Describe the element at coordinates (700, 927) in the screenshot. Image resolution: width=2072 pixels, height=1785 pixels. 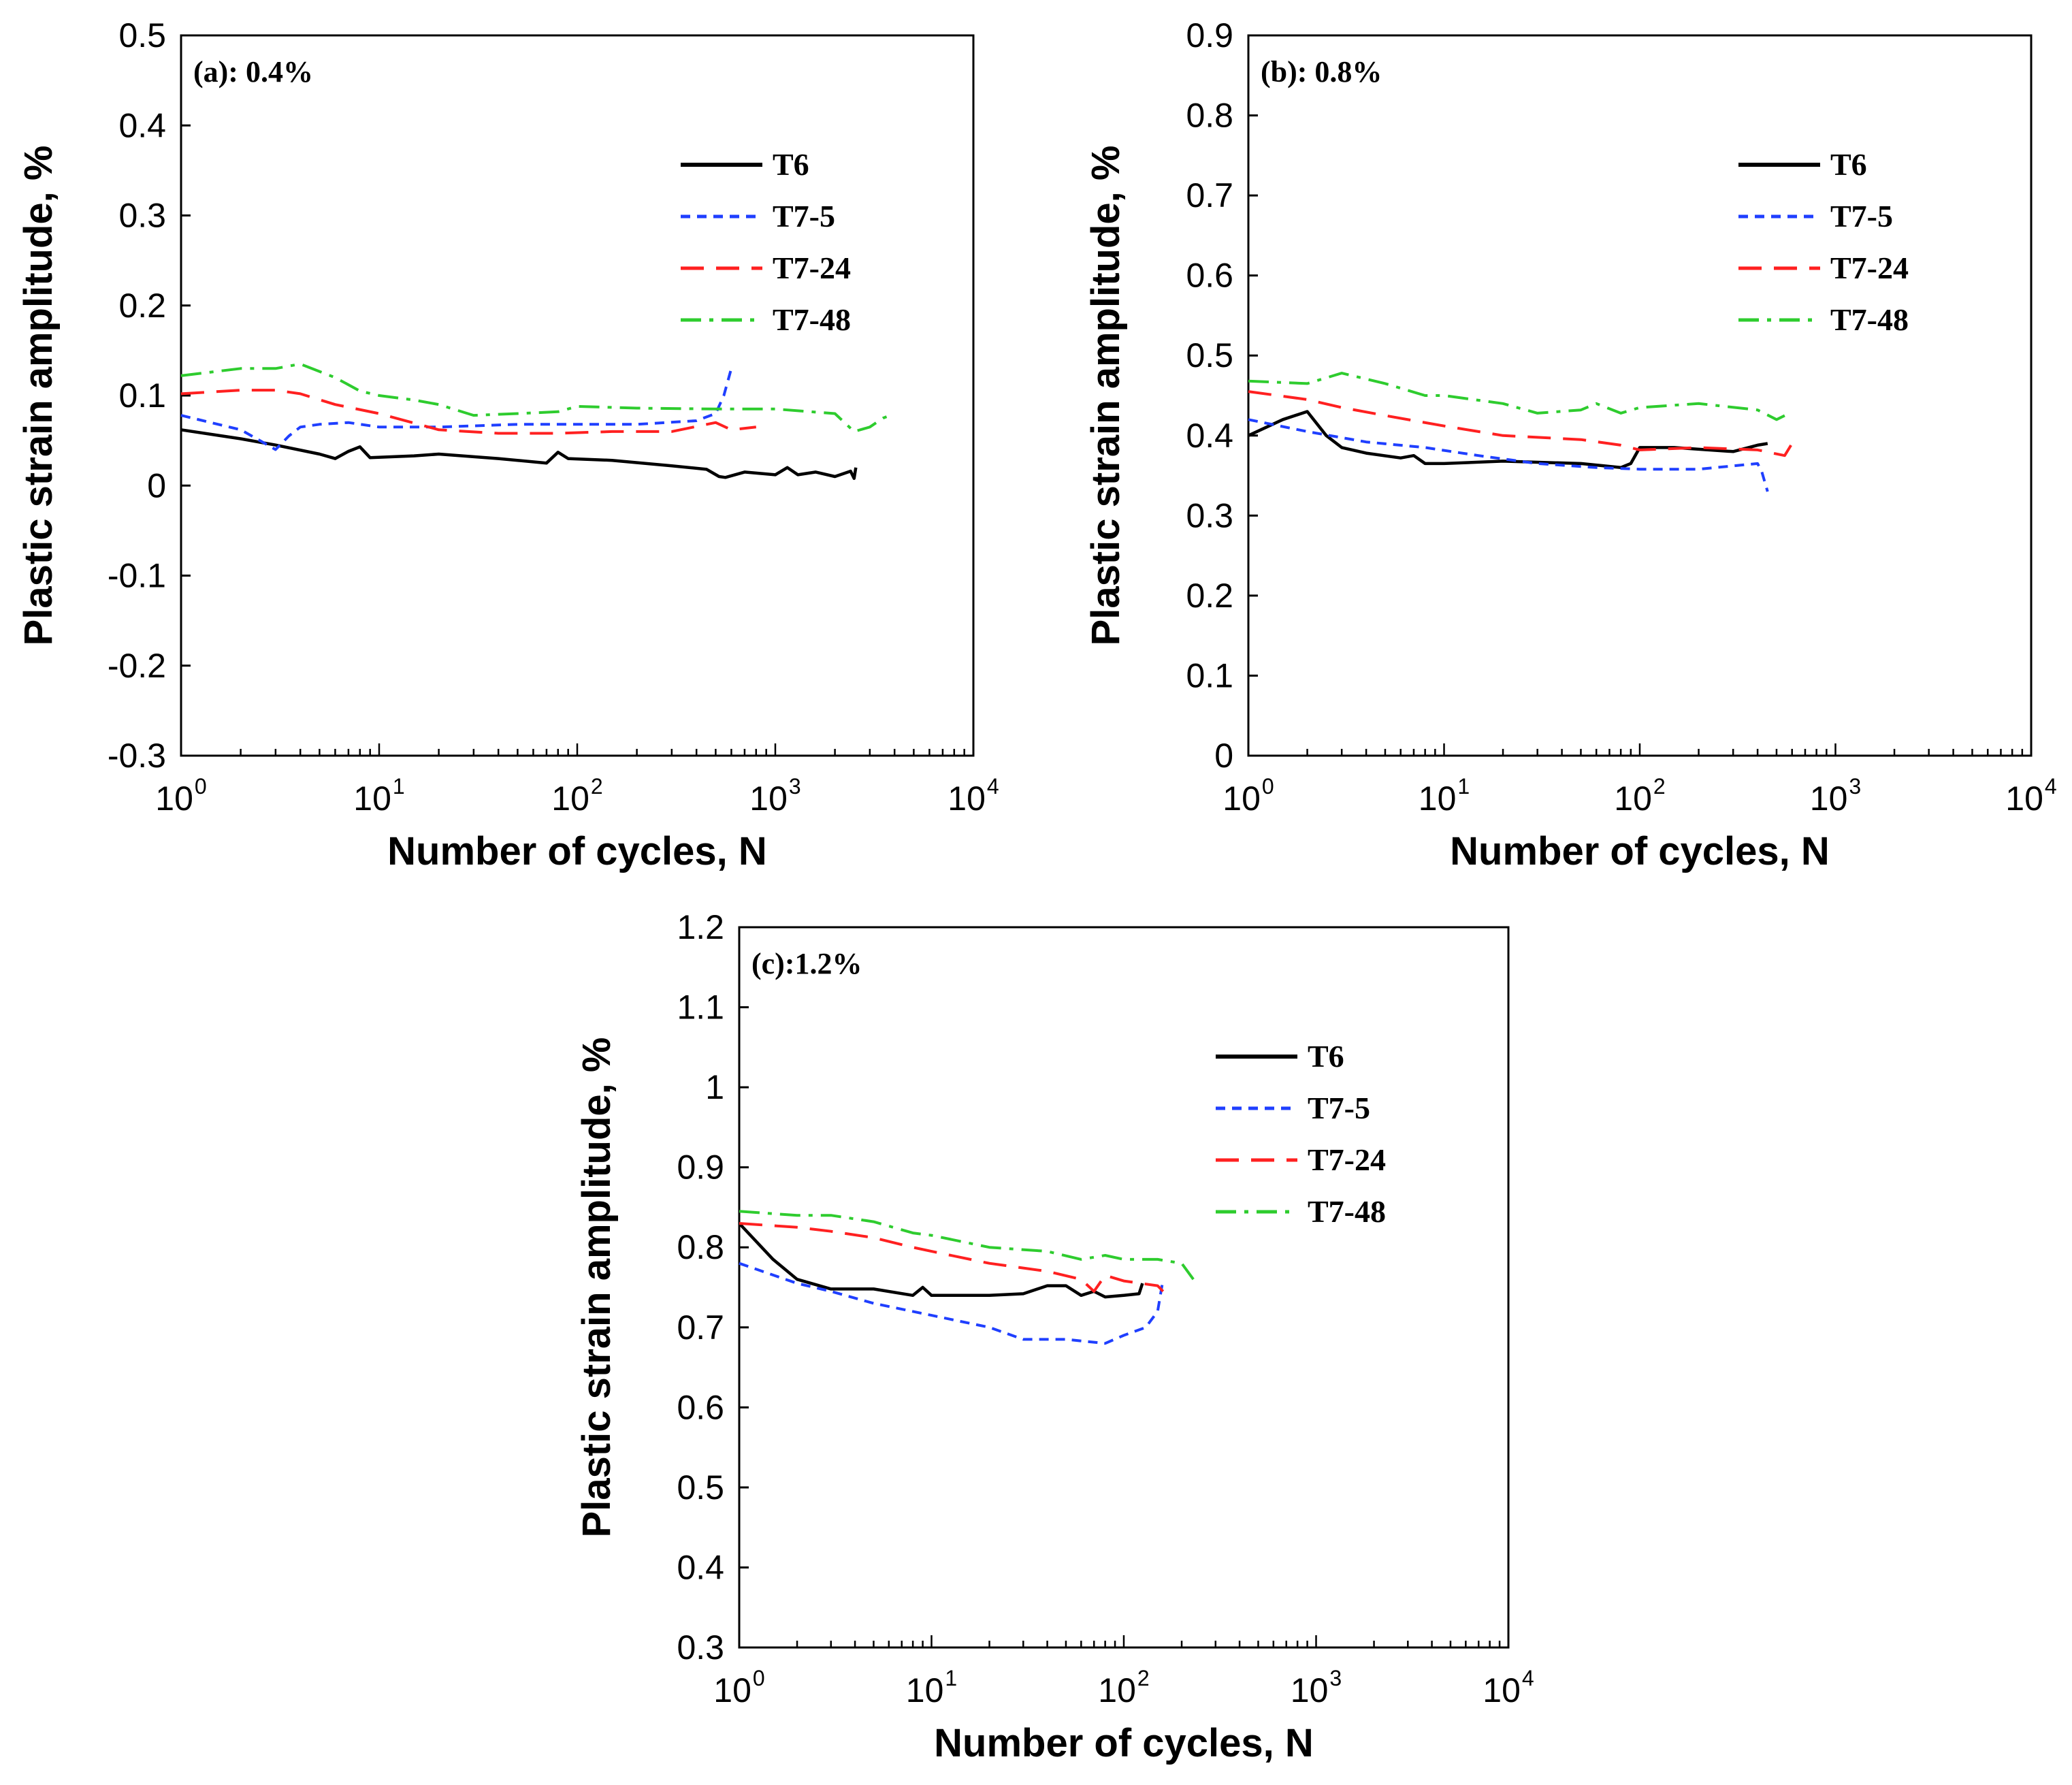
I see `y-tick-label: 1.2` at that location.